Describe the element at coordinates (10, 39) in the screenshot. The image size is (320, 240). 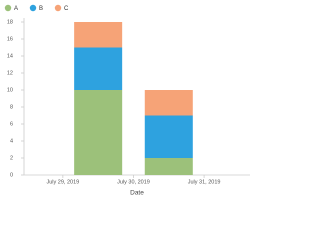
I see `y-tick-label: 16` at that location.